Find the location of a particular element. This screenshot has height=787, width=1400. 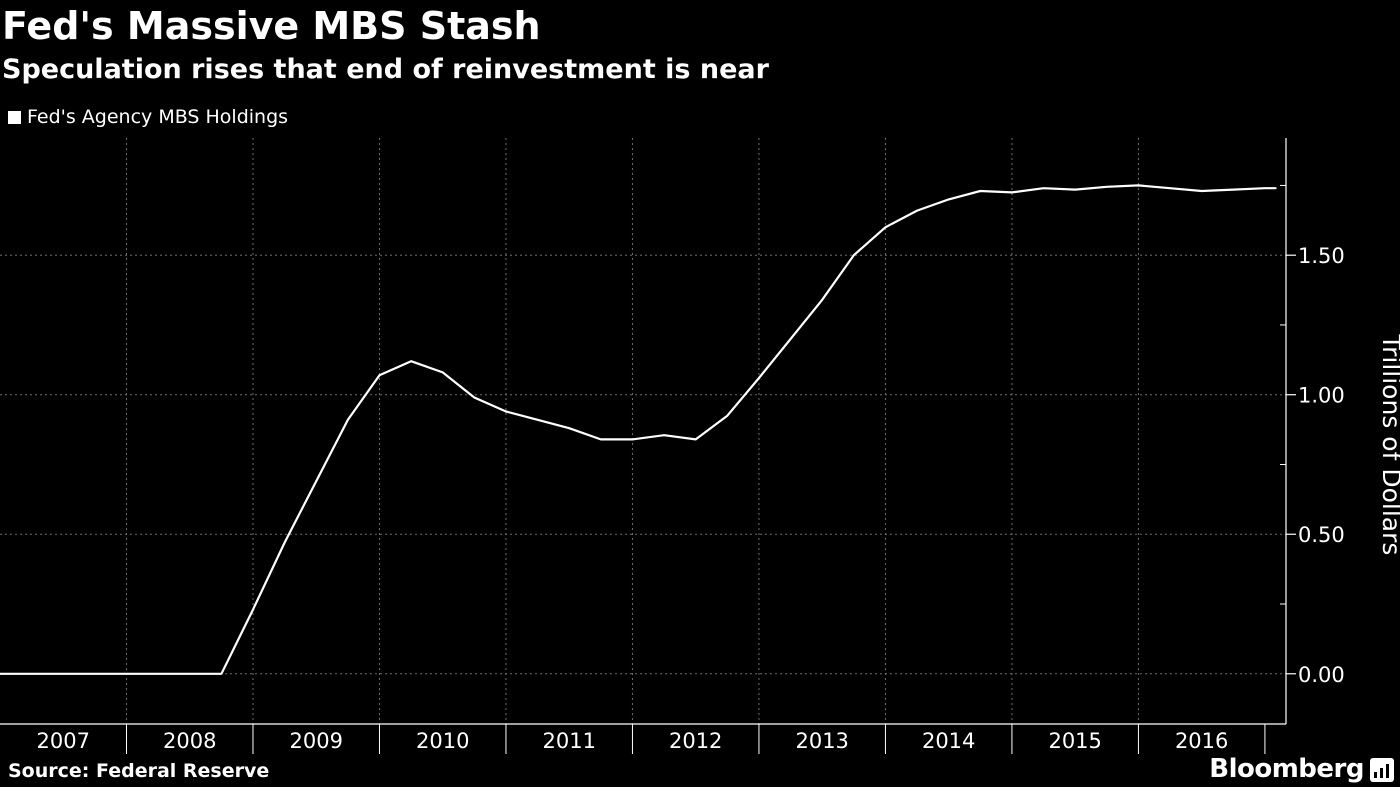

legend-swatch-icon is located at coordinates (14, 117).